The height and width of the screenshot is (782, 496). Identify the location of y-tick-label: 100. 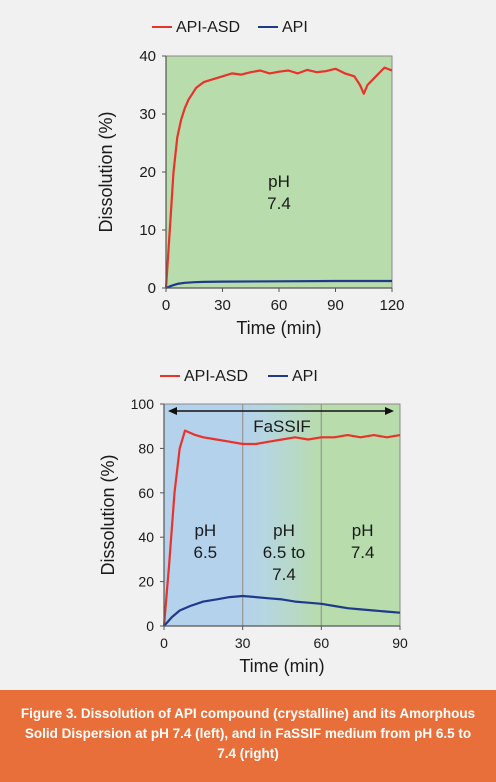
(143, 404).